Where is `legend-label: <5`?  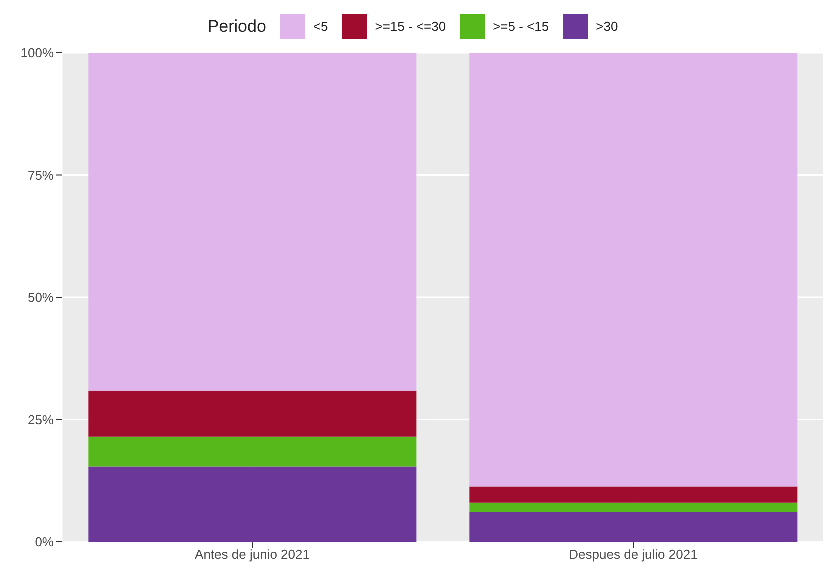
legend-label: <5 is located at coordinates (320, 26).